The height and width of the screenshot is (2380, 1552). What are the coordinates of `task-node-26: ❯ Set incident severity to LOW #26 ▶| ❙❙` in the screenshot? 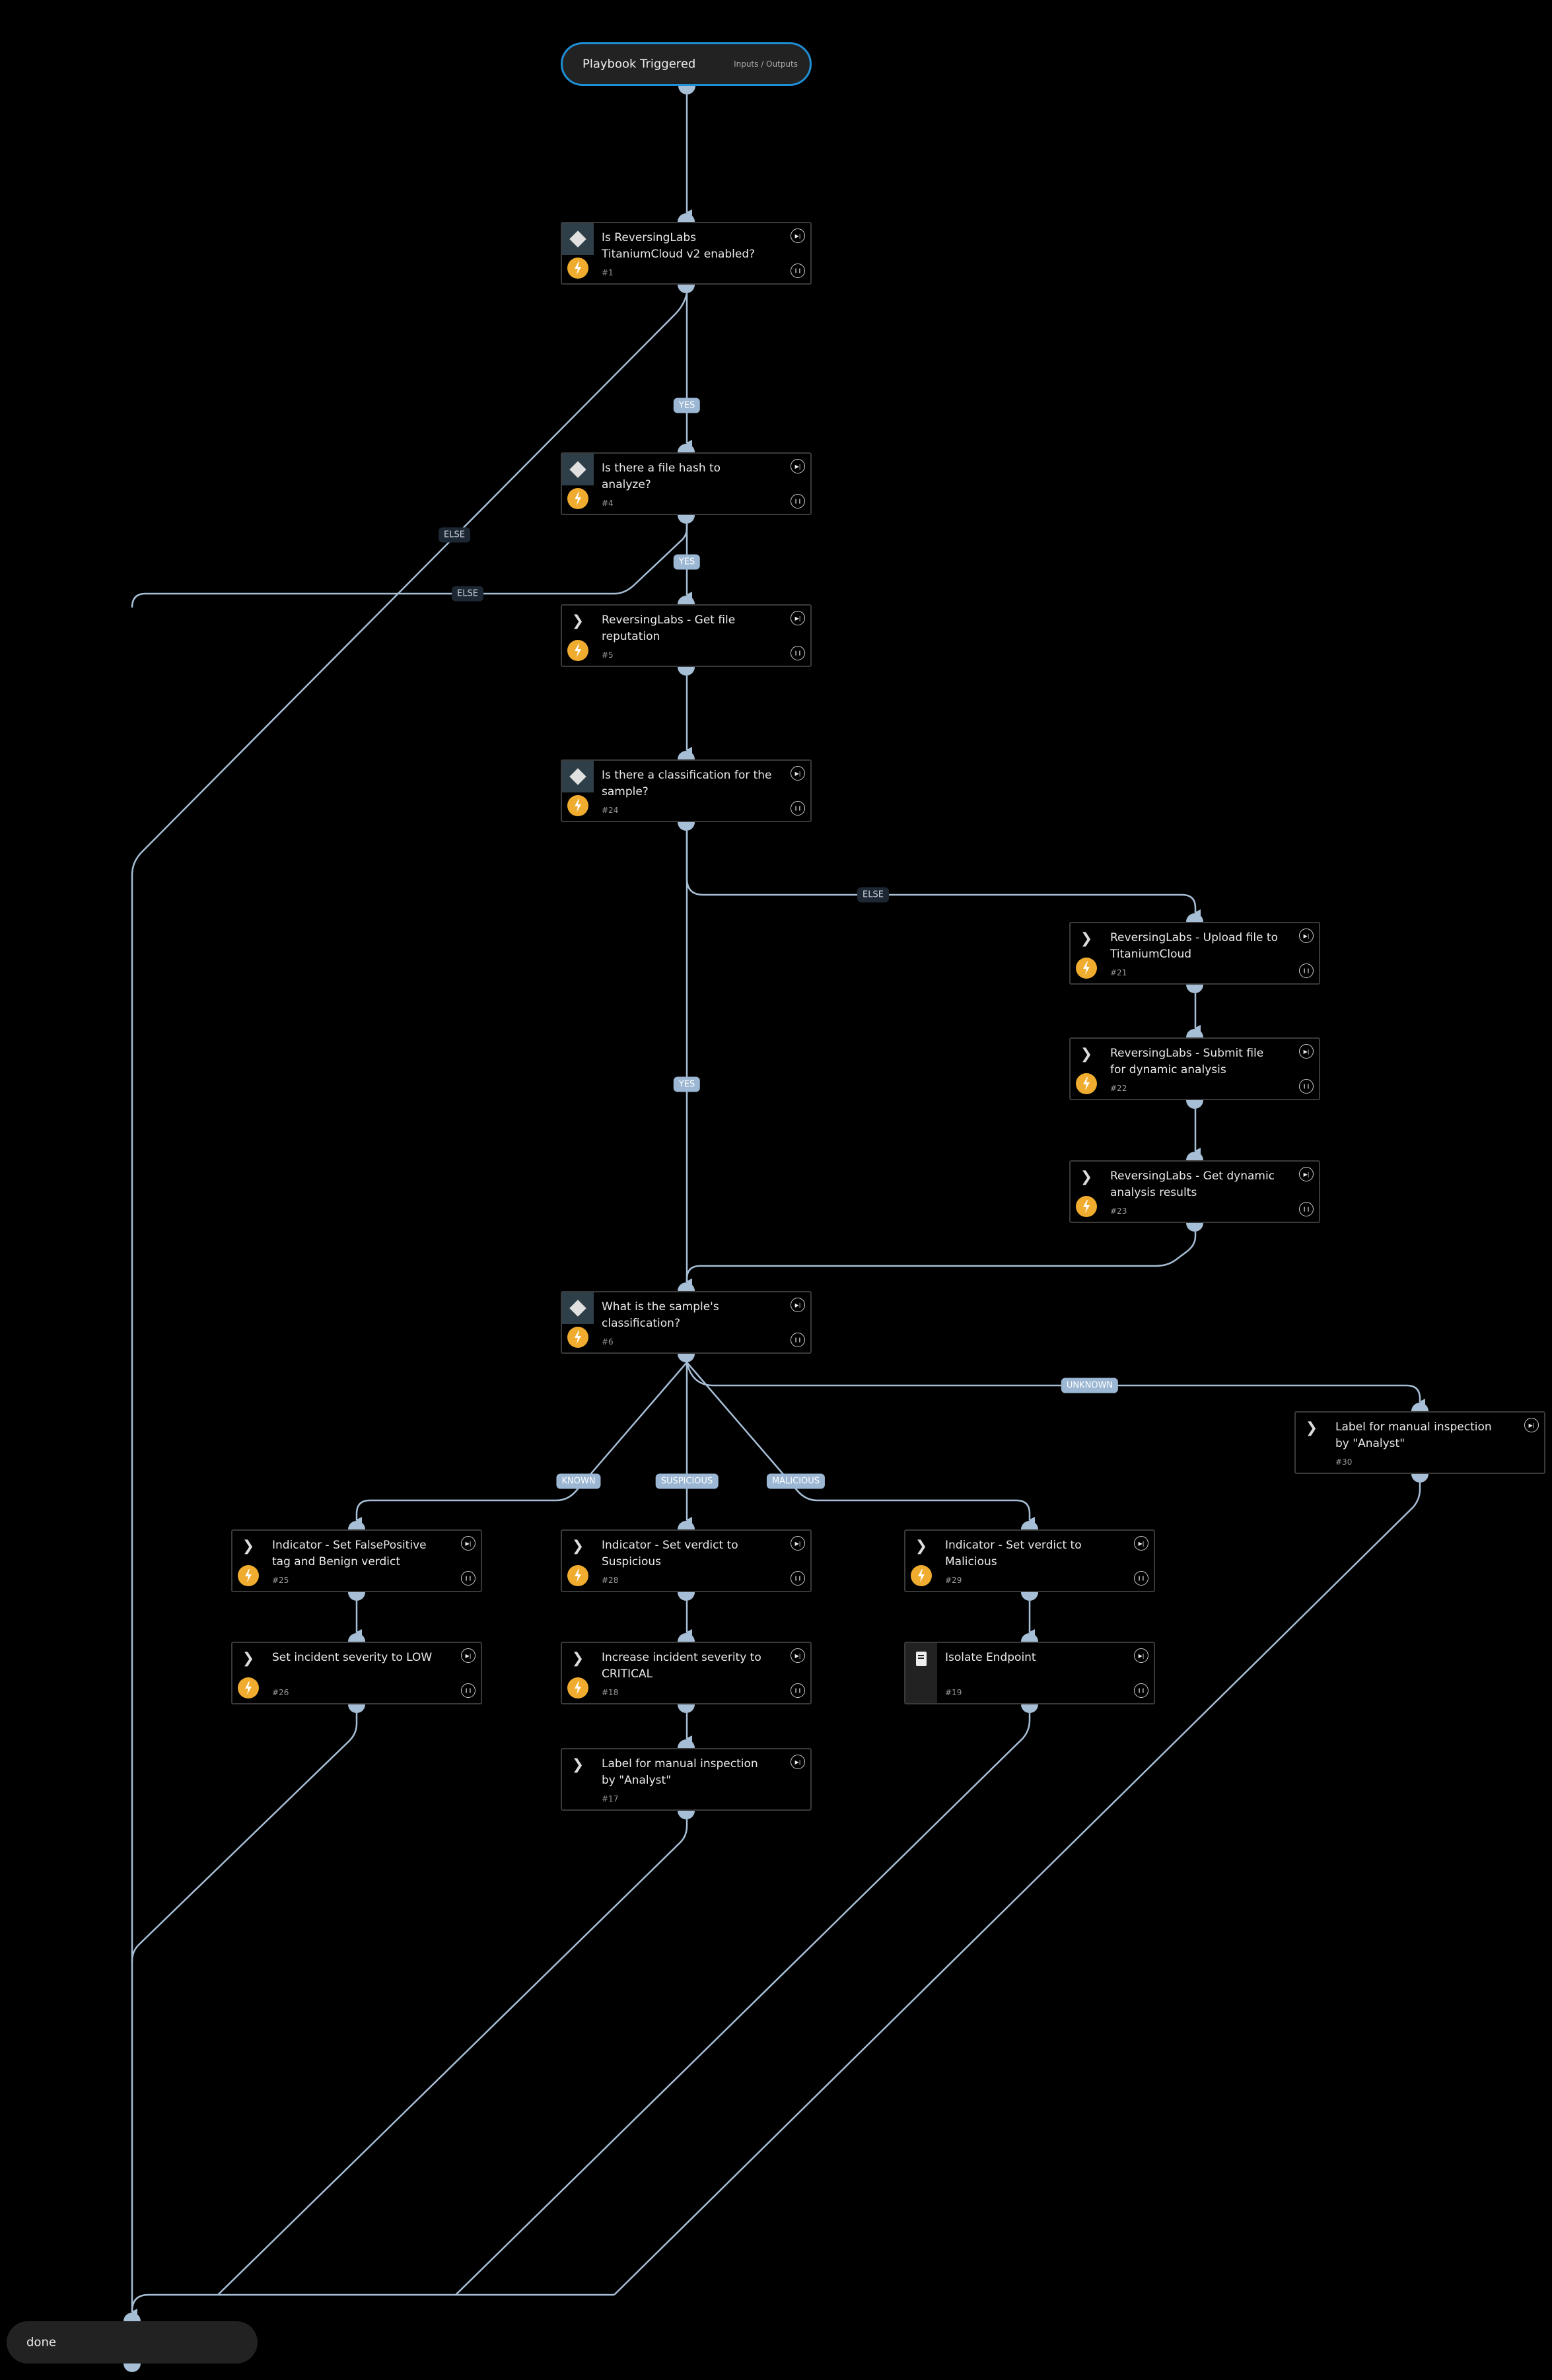 It's located at (356, 1673).